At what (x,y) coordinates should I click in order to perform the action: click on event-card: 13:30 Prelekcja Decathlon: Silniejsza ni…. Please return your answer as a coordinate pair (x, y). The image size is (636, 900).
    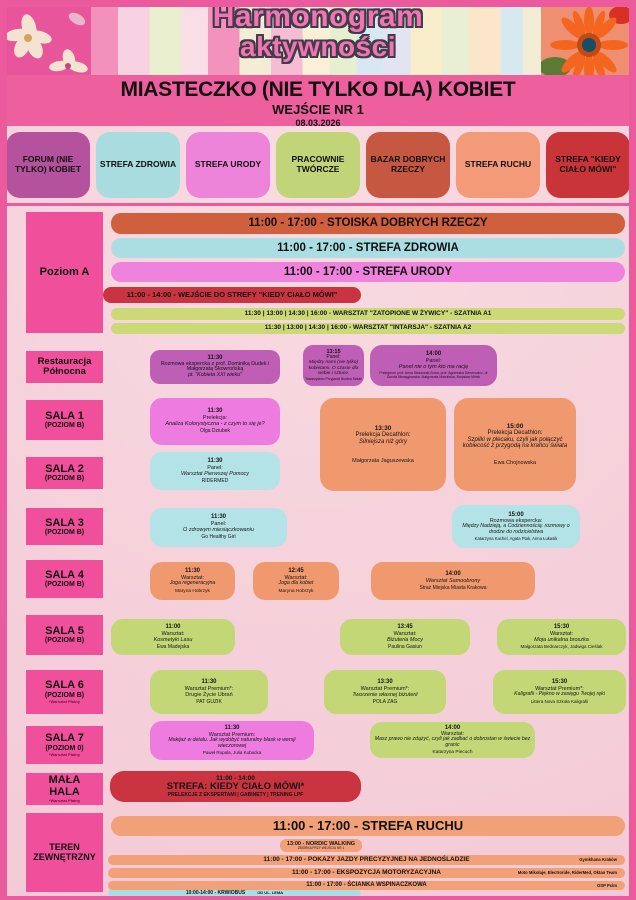
    Looking at the image, I should click on (383, 444).